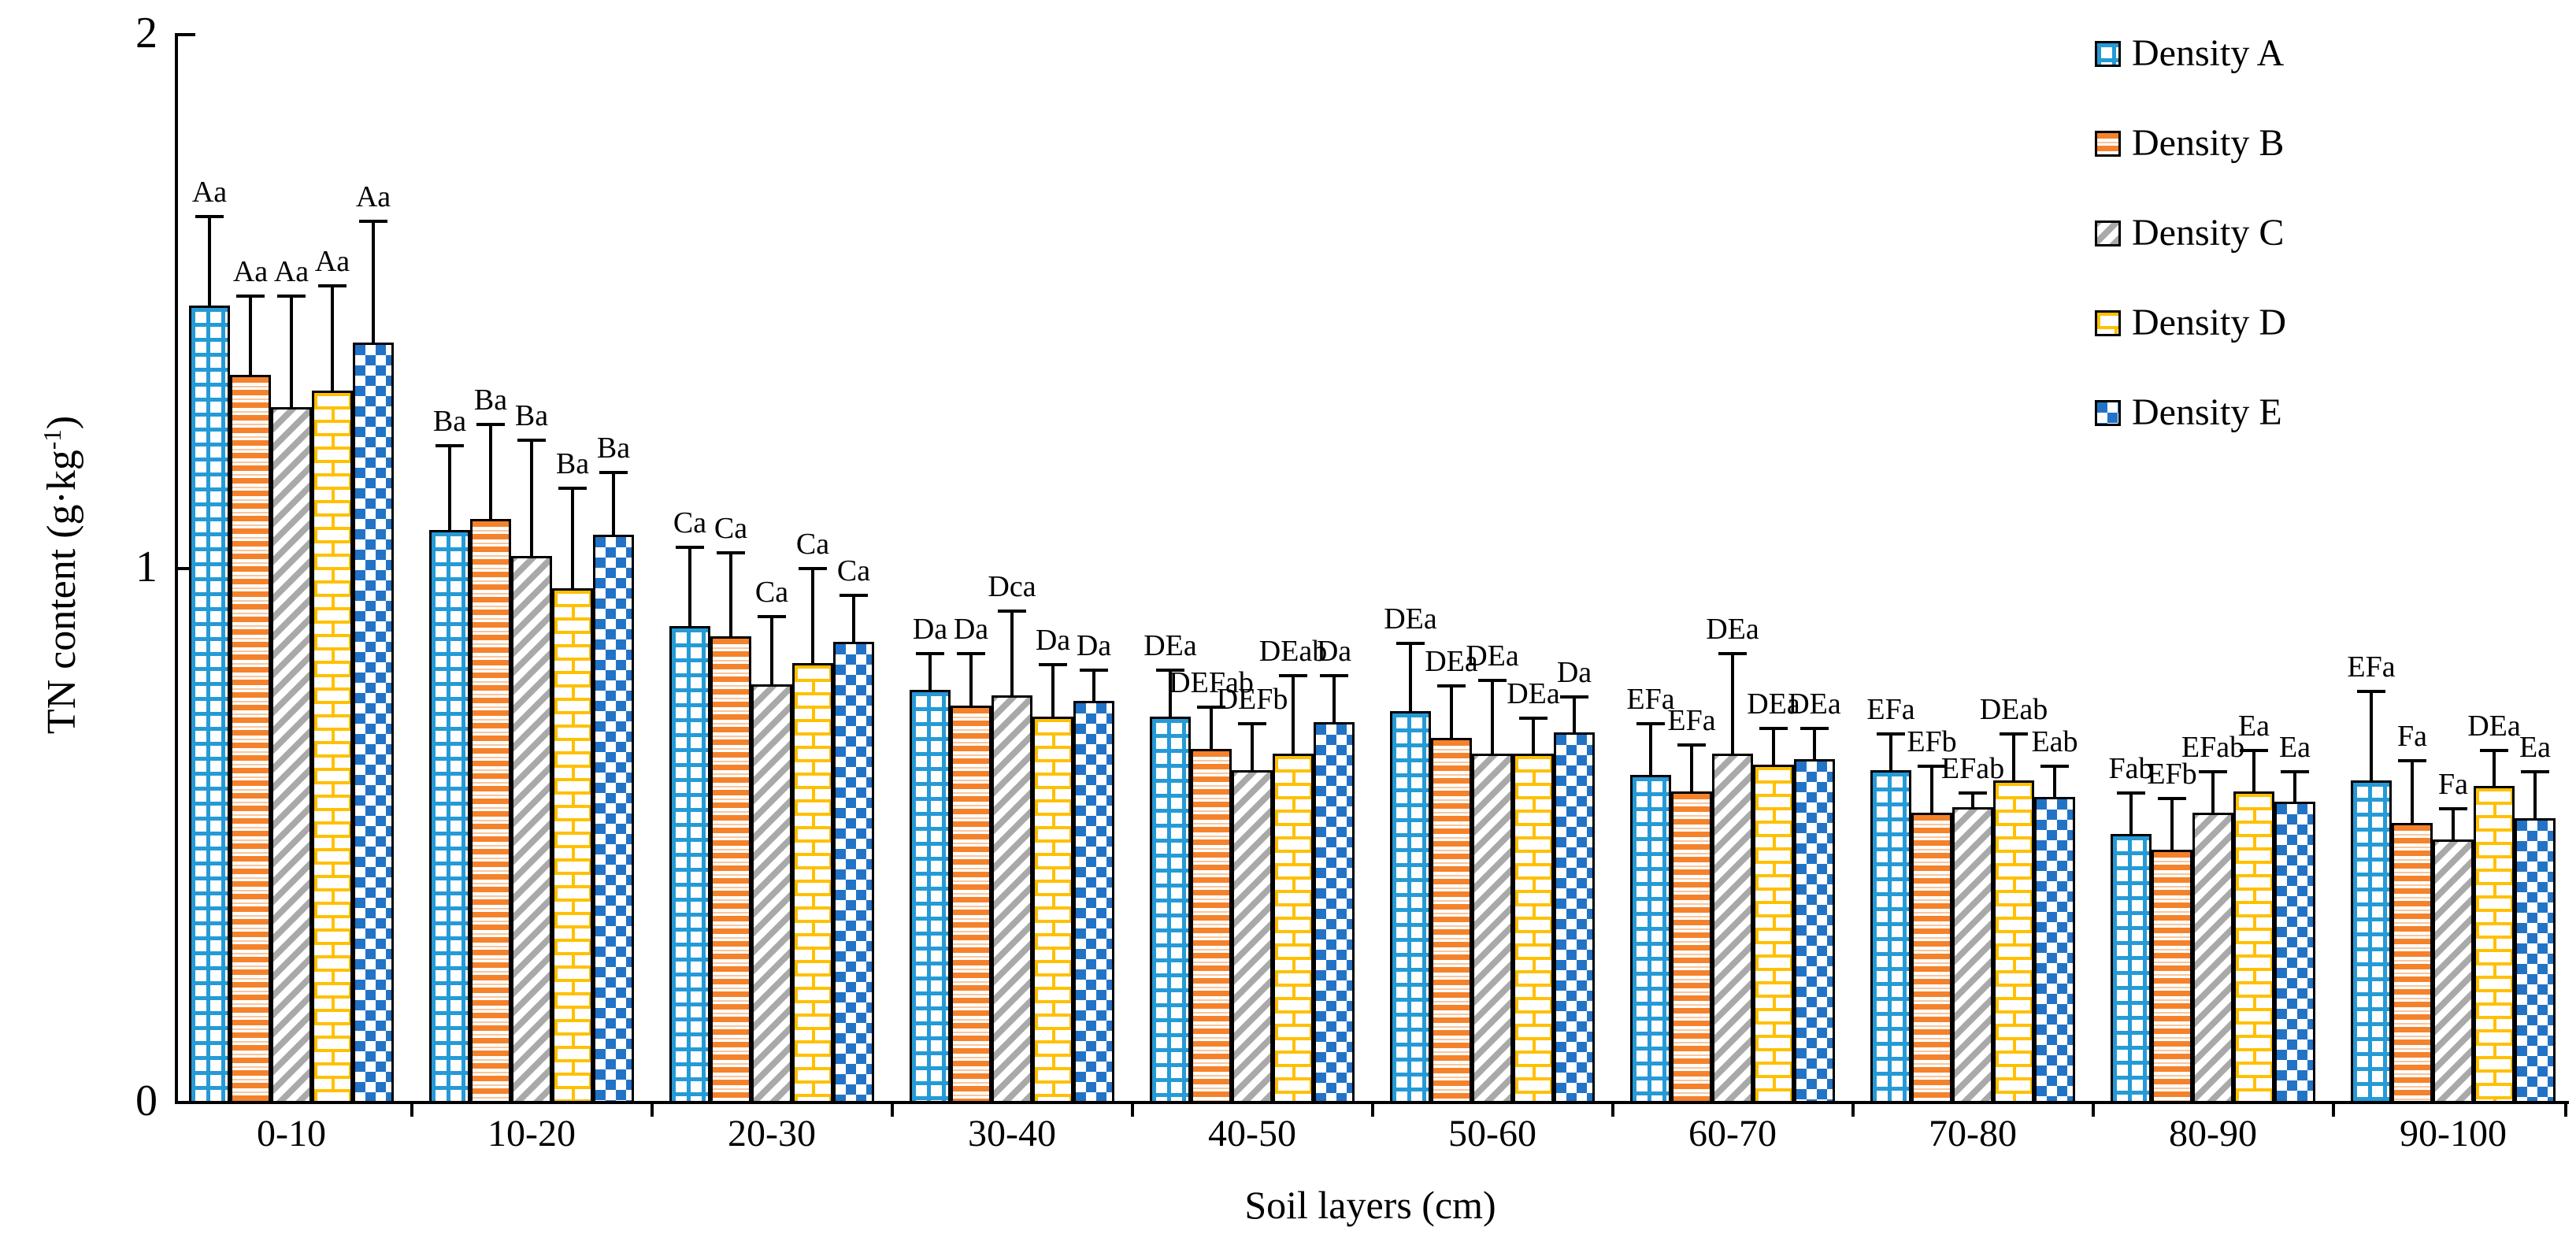 This screenshot has height=1260, width=2576. What do you see at coordinates (186, 568) in the screenshot?
I see `y-tick-mark` at bounding box center [186, 568].